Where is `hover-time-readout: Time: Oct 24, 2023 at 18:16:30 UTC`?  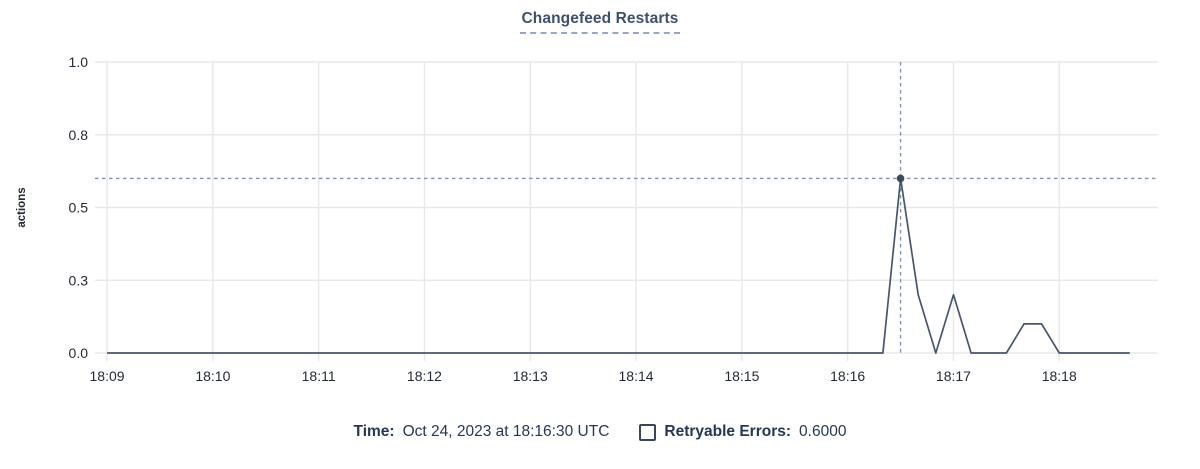
hover-time-readout: Time: Oct 24, 2023 at 18:16:30 UTC is located at coordinates (482, 432).